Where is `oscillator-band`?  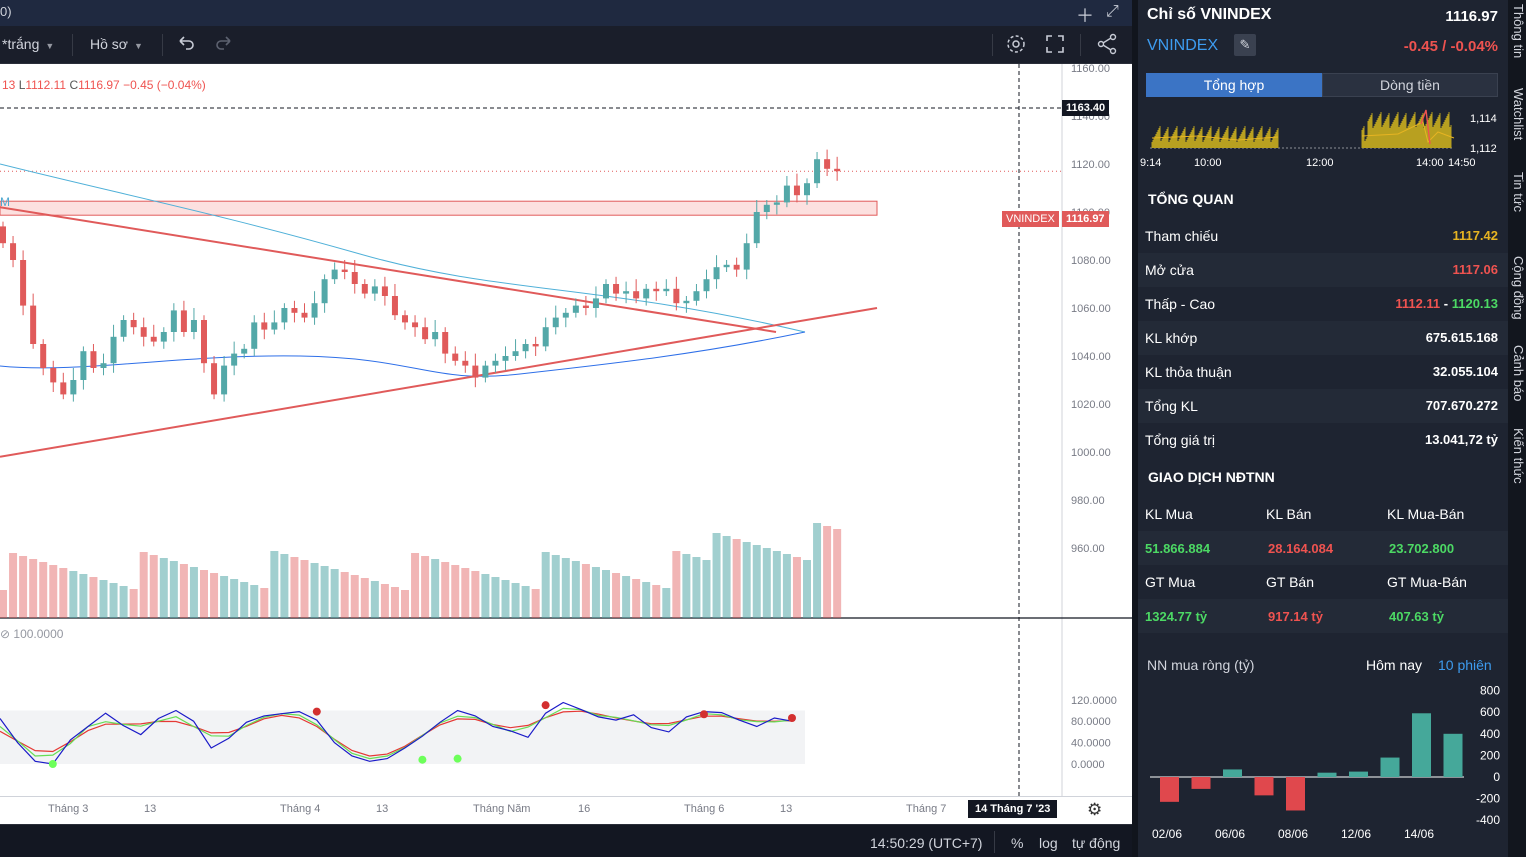 oscillator-band is located at coordinates (402, 737).